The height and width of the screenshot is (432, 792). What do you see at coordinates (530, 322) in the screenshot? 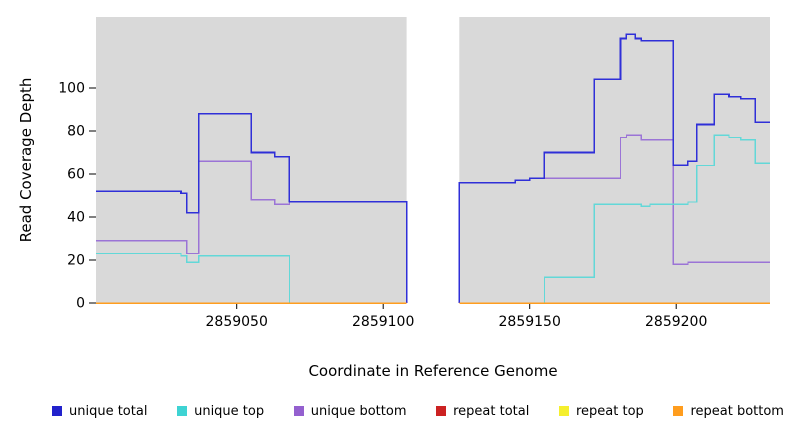
I see `x-tick-label: 2859150` at bounding box center [530, 322].